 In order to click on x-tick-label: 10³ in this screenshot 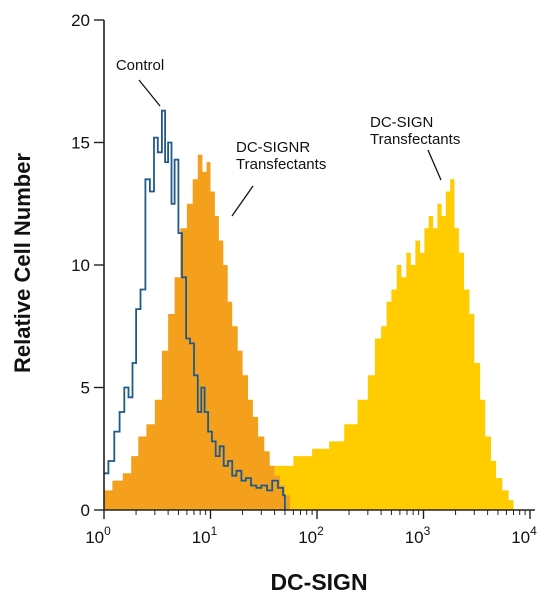, I will do `click(418, 535)`.